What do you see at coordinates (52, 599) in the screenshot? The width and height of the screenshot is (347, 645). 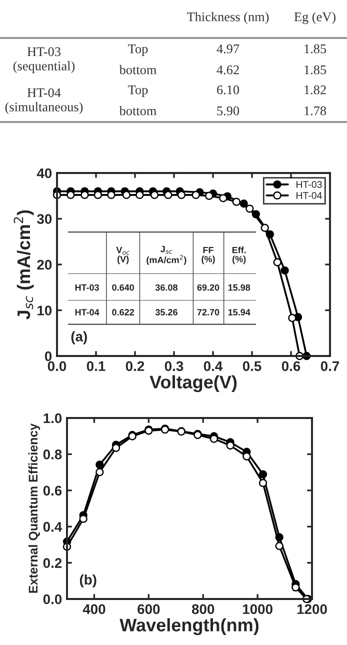 I see `y-tick-label: 0.0` at bounding box center [52, 599].